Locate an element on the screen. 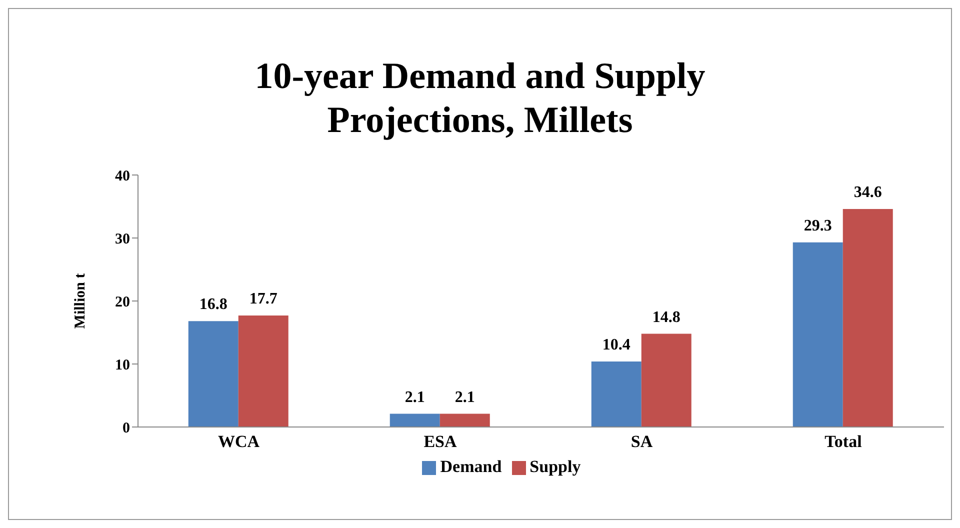  chart-title: 10-year Demand and Supply Projections, Millets is located at coordinates (480, 98).